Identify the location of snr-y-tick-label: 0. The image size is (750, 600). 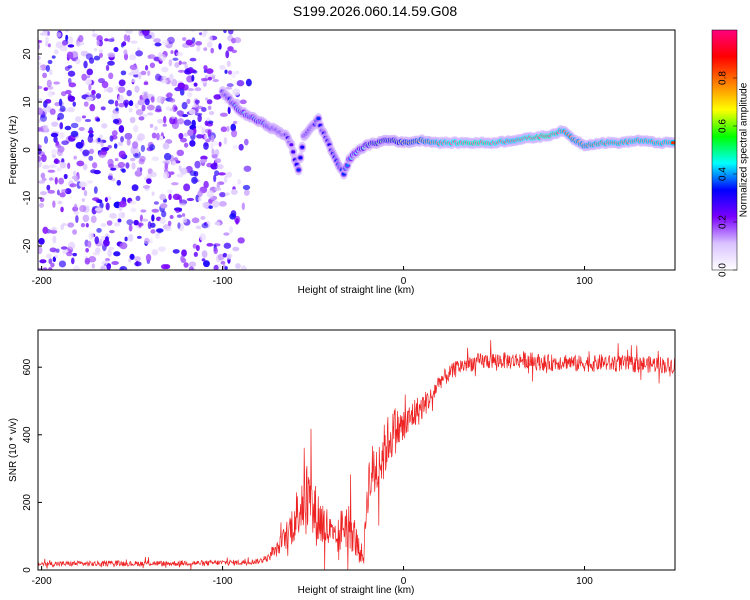
(27, 570).